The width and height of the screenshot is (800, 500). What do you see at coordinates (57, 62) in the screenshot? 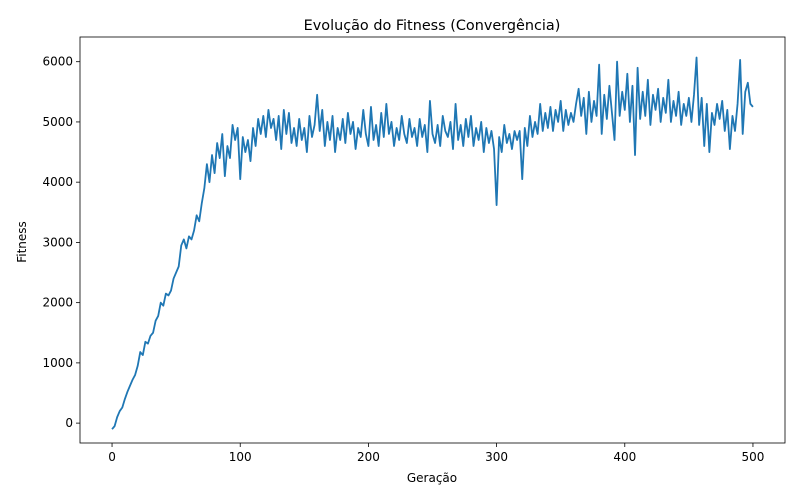
I see `y-tick-label: 6000` at bounding box center [57, 62].